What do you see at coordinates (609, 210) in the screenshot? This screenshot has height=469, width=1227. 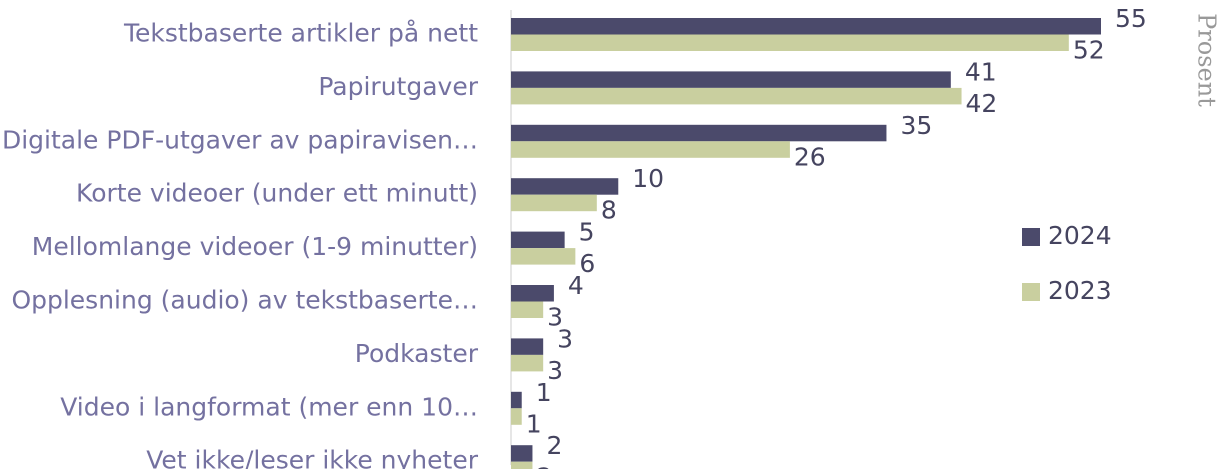 I see `value-label: 8` at bounding box center [609, 210].